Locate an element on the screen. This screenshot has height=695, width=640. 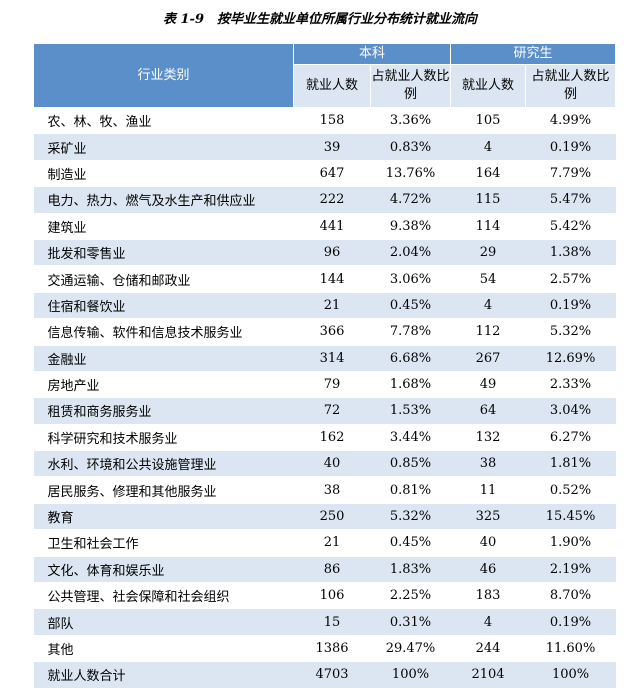
cell-value: 3.36% is located at coordinates (410, 121).